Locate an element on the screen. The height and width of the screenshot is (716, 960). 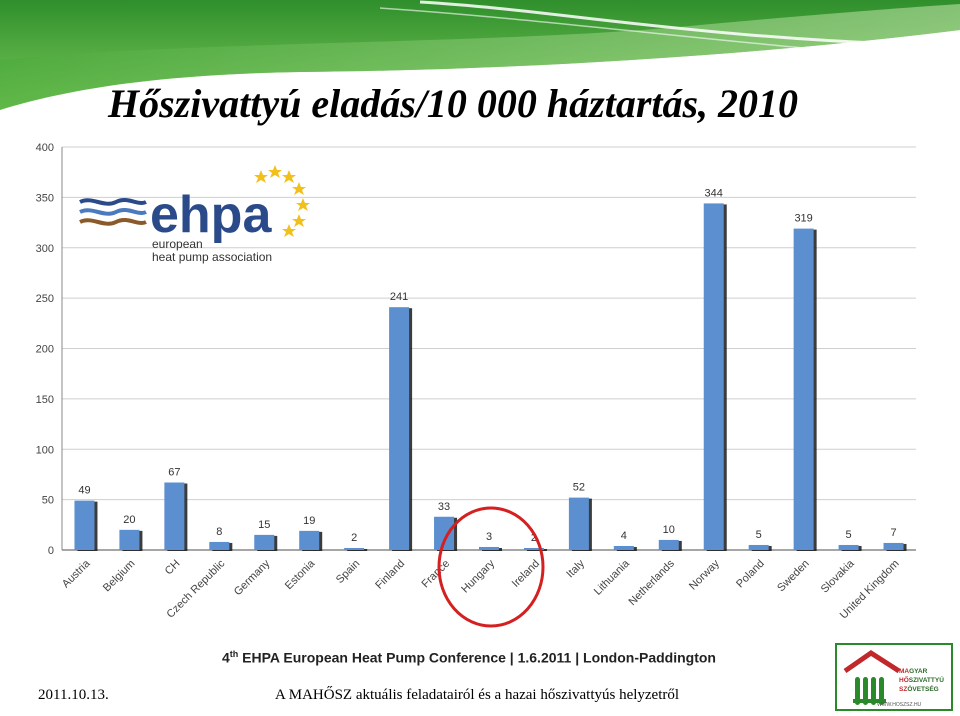
x-tick-label: Poland is located at coordinates (750, 574).